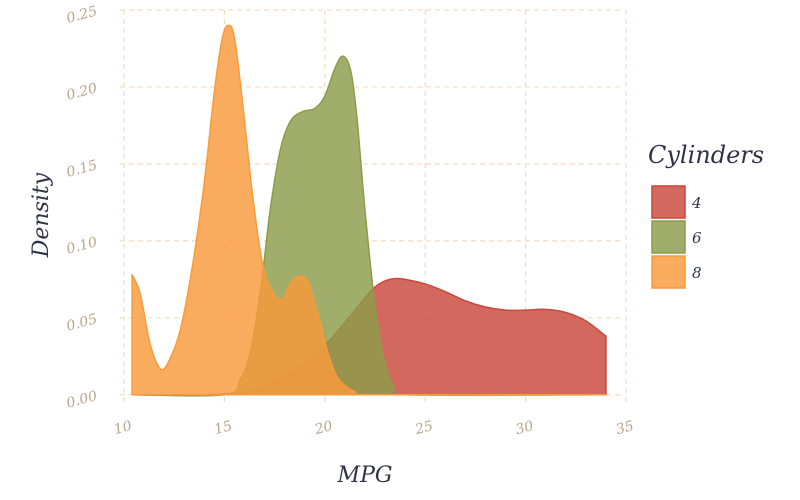 The width and height of the screenshot is (800, 500). I want to click on legend: Cylinders 4 6 8, so click(706, 215).